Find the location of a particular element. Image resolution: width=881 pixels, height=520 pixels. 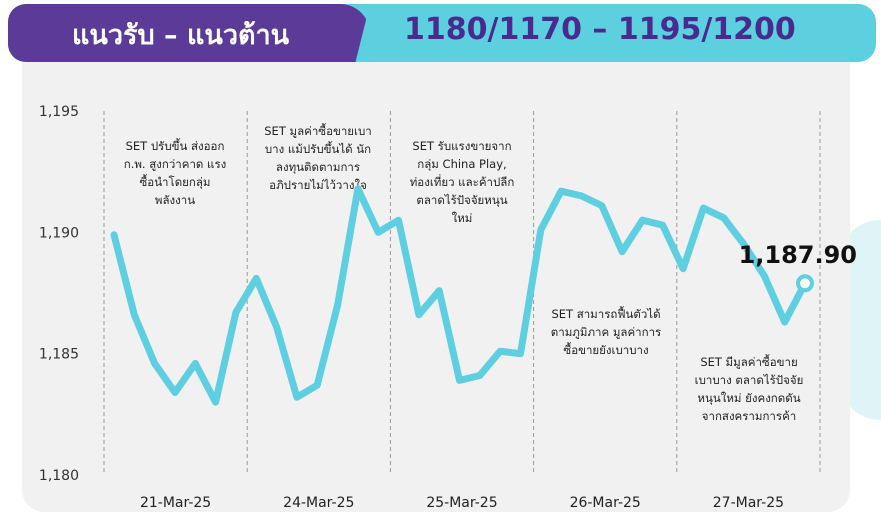

last-point-marker is located at coordinates (805, 283).